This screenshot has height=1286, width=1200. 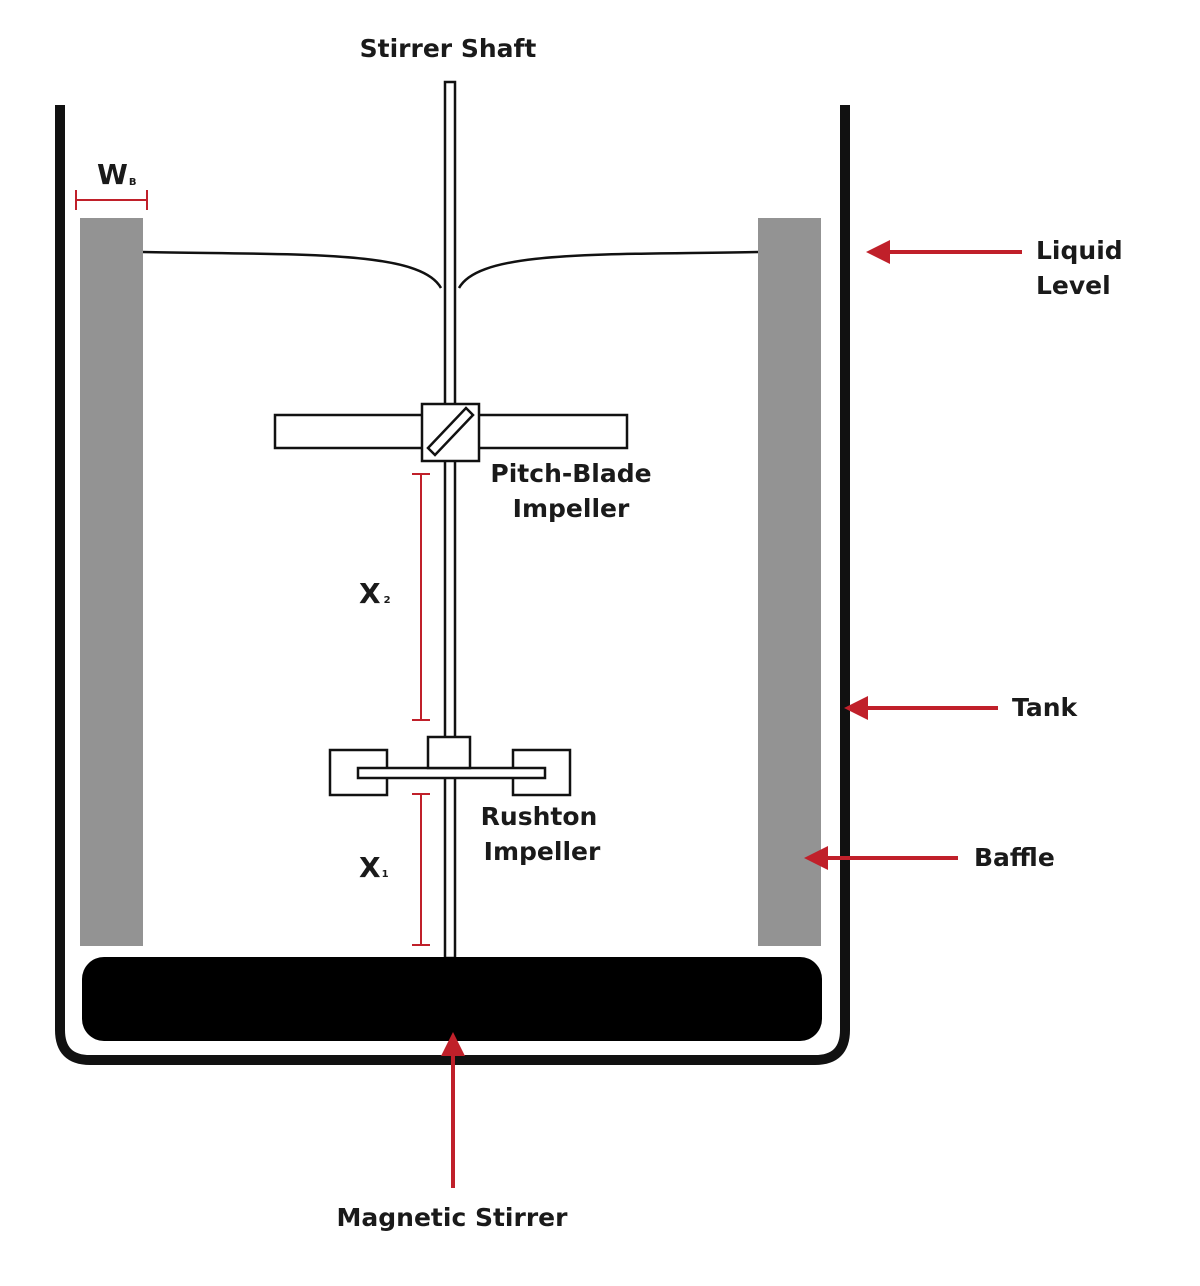 What do you see at coordinates (542, 851) in the screenshot?
I see `rushton-label-line2: Impeller` at bounding box center [542, 851].